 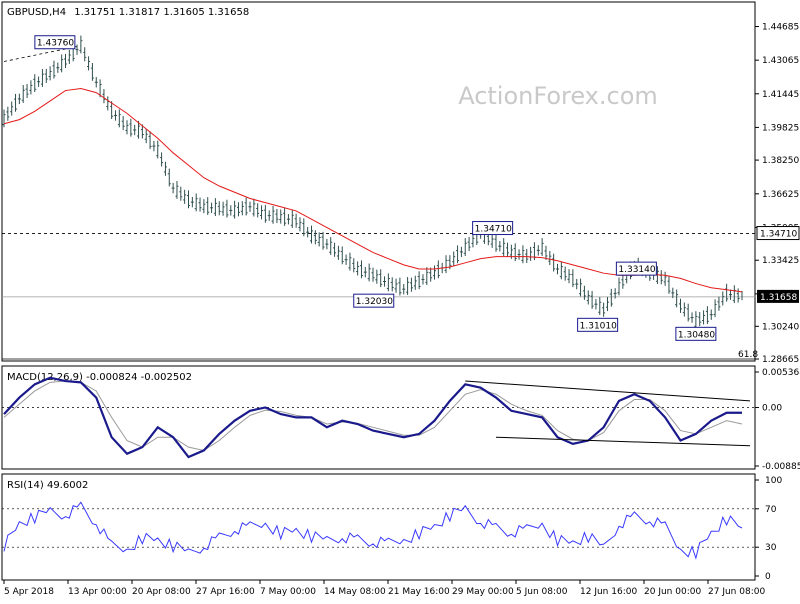 What do you see at coordinates (771, 548) in the screenshot?
I see `rsi-y-tick-label: 30` at bounding box center [771, 548].